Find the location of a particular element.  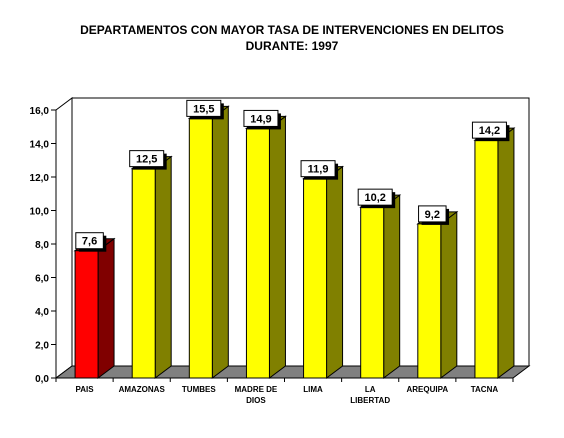

x-tick-label: AREQUIPA is located at coordinates (427, 389).